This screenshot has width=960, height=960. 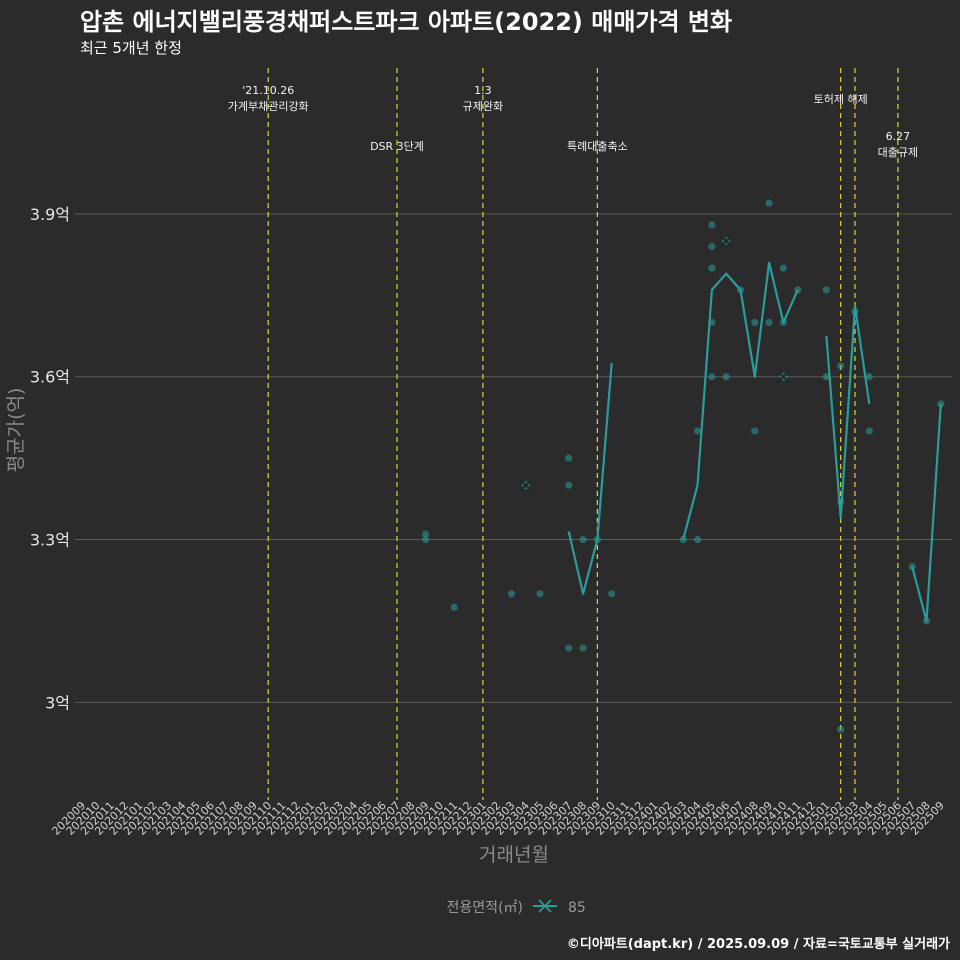 I want to click on legend: 전용면적(㎡) 85, so click(x=516, y=907).